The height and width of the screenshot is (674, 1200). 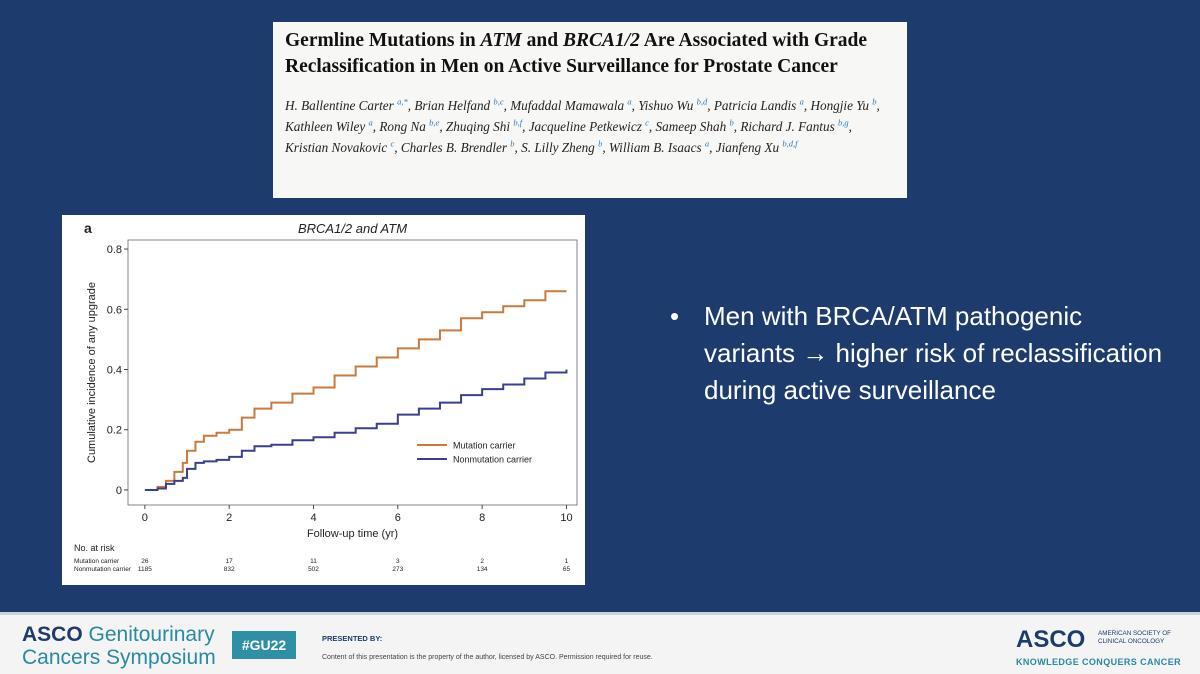 I want to click on society-line: CLINICAL ONCOLOGY, so click(x=1131, y=641).